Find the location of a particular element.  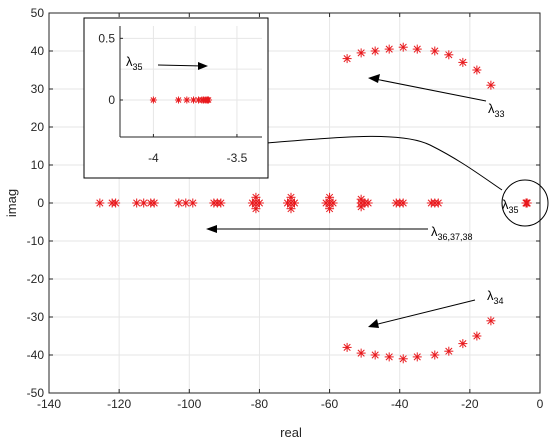

inset-label-lambda35: λ35 is located at coordinates (134, 63).